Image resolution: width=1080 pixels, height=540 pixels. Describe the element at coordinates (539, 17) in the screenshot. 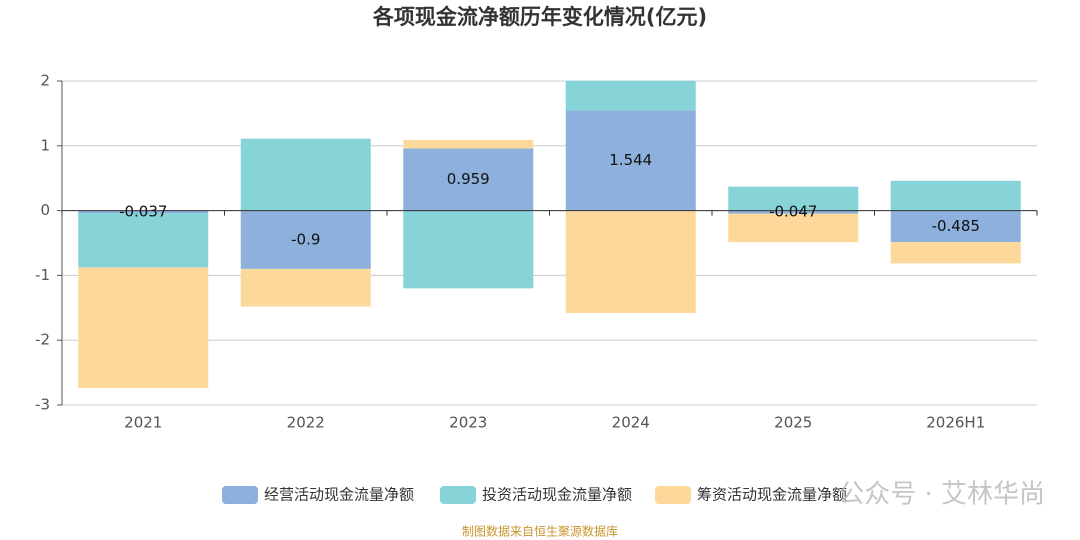

I see `chart-title: 各项现金流净额历年变化情况(亿元)` at that location.